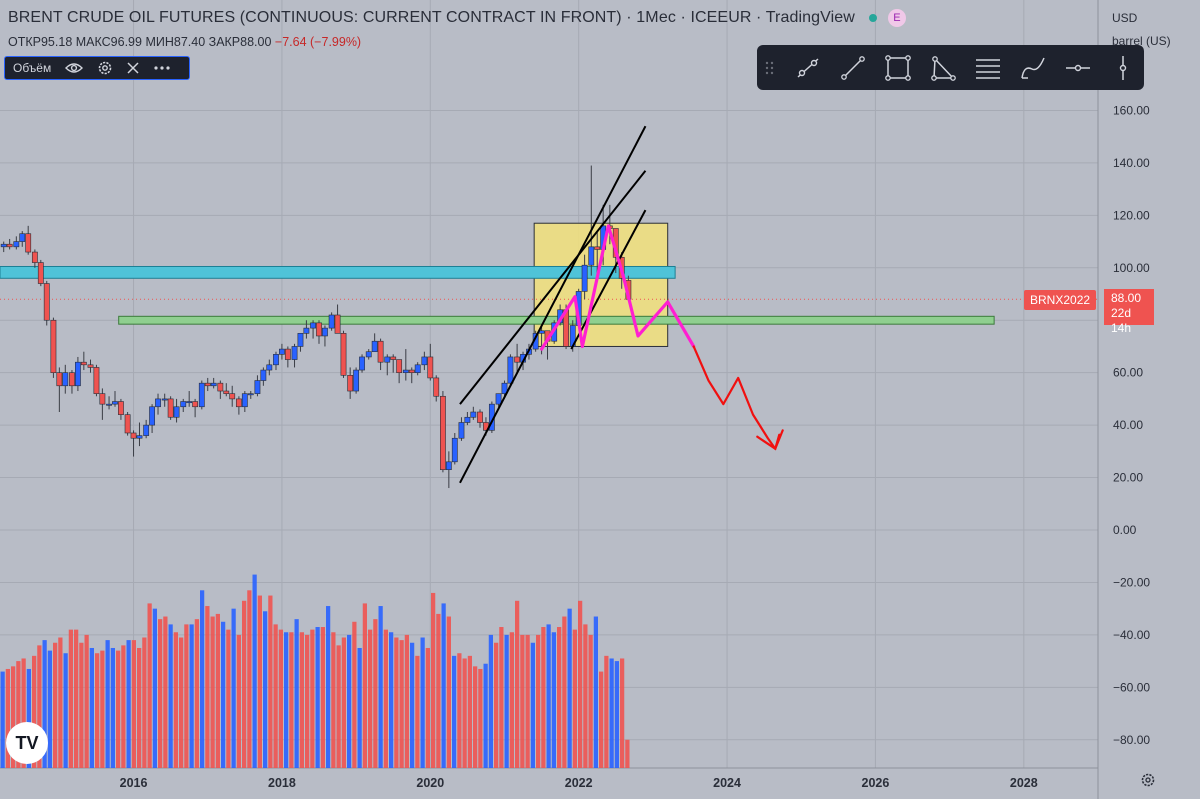  Describe the element at coordinates (126, 42) in the screenshot. I see `high-value: 96.99` at that location.